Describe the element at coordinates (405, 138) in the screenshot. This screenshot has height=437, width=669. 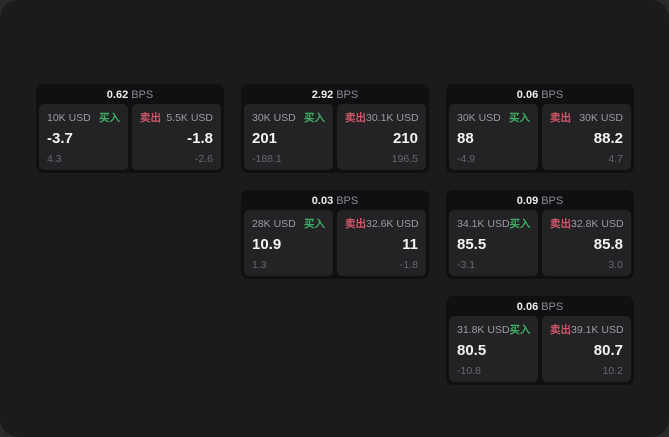
I see `sell-price: 210` at that location.